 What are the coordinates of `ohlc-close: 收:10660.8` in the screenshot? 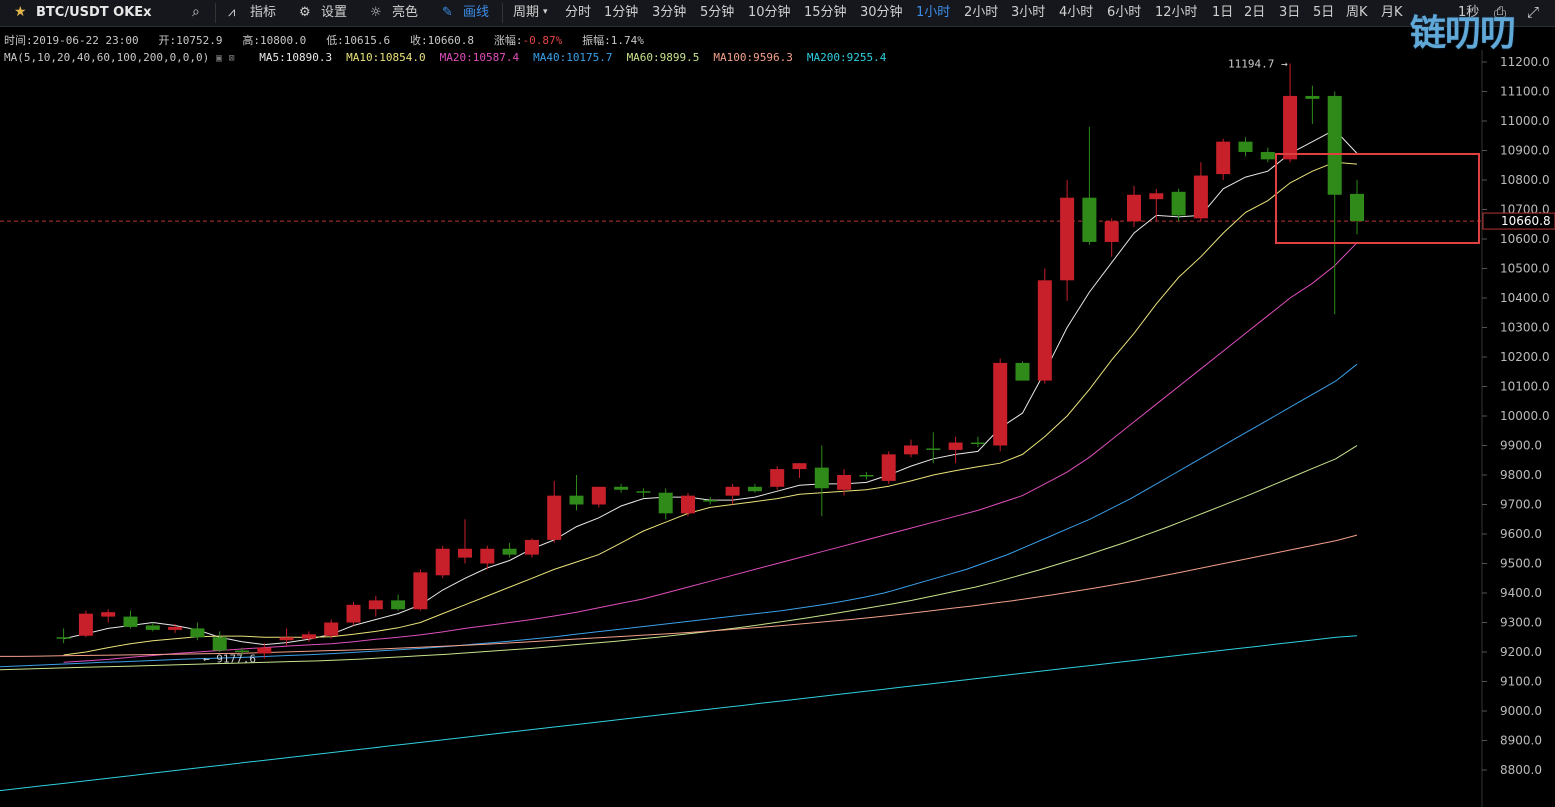 It's located at (442, 40).